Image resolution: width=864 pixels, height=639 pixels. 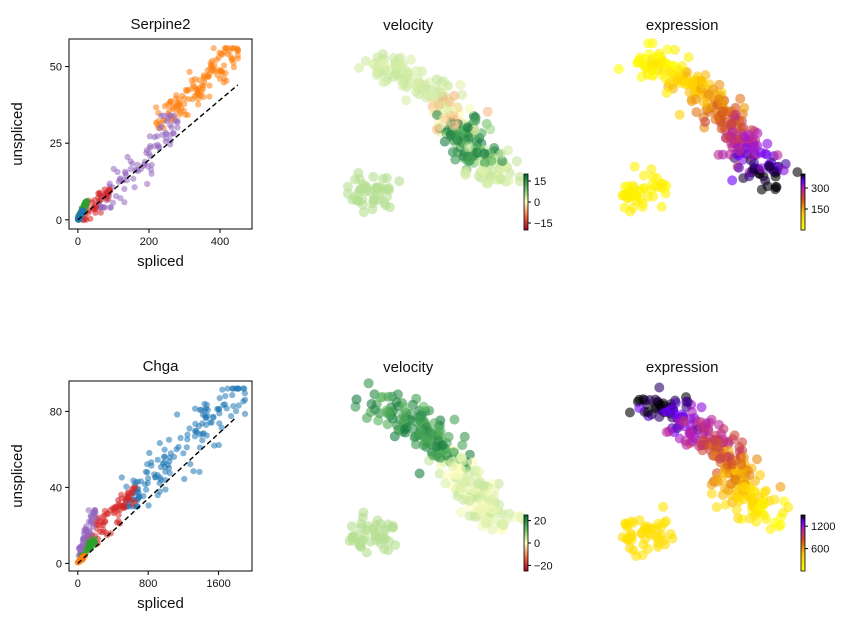 I want to click on colorbar-tick-label: 15, so click(x=540, y=182).